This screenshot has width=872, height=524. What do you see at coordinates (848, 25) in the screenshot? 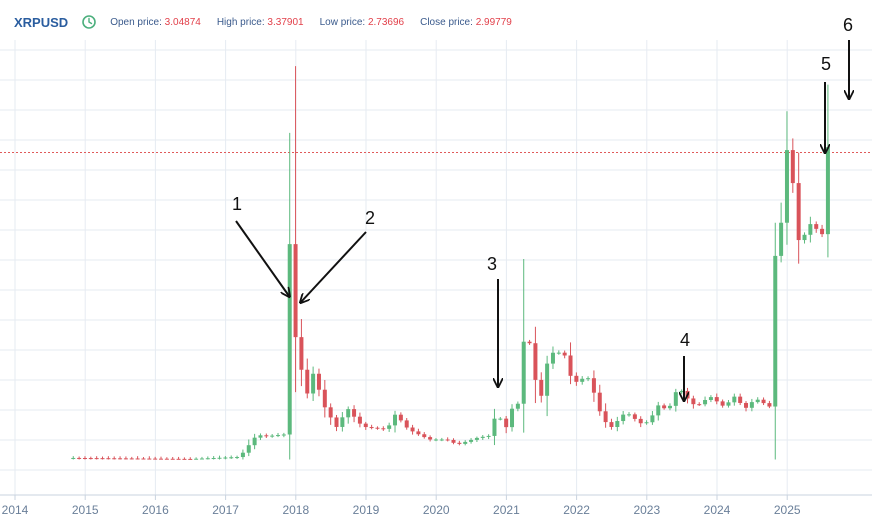
I see `annotation-label: 6` at bounding box center [848, 25].